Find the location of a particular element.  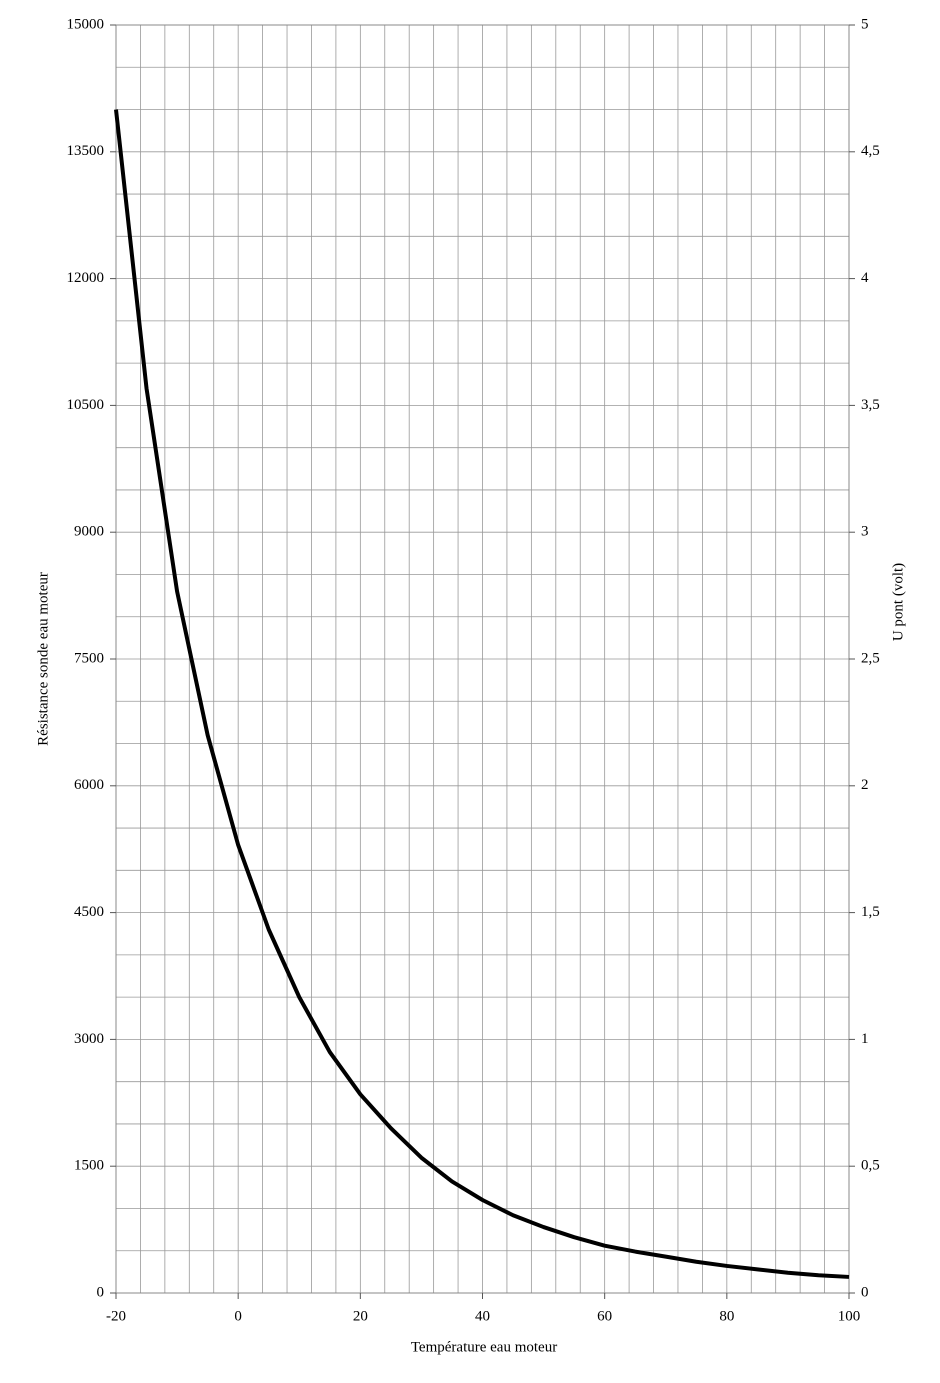

y-tick-label: 13500 is located at coordinates (86, 151).